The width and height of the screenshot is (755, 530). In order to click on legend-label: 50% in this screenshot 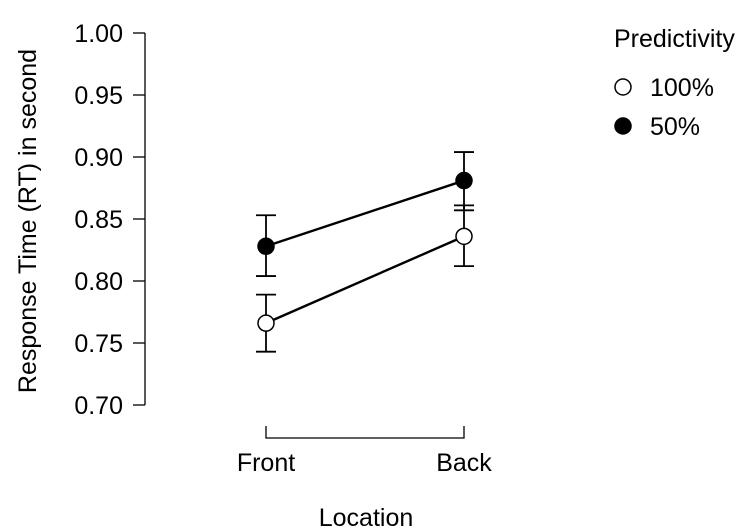, I will do `click(675, 127)`.